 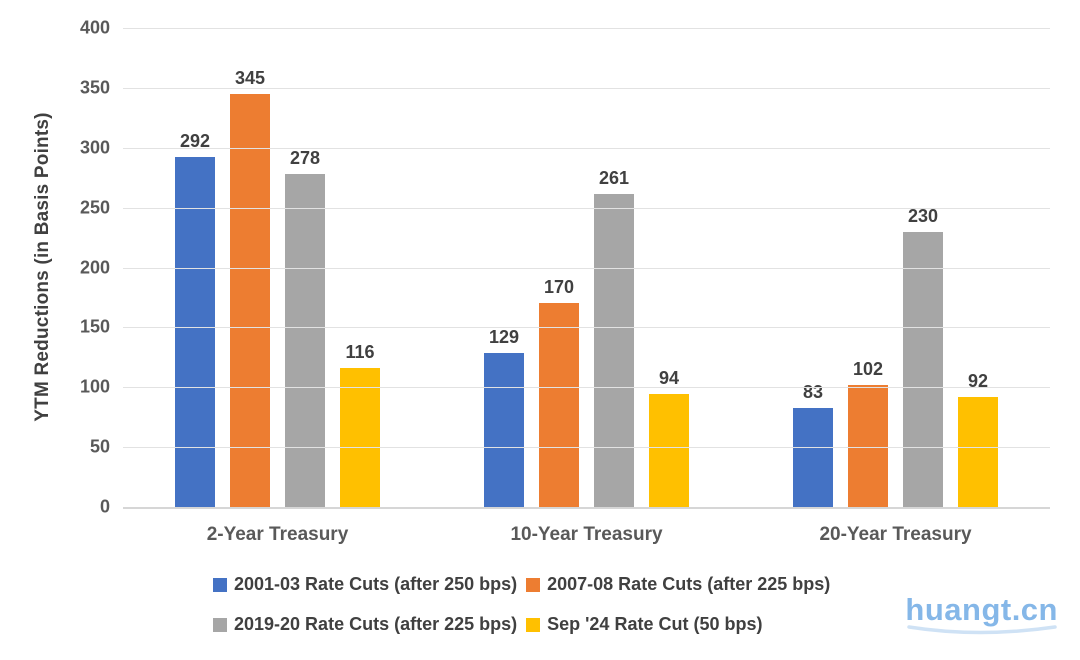 I want to click on bar-data-label: 230, so click(x=923, y=215).